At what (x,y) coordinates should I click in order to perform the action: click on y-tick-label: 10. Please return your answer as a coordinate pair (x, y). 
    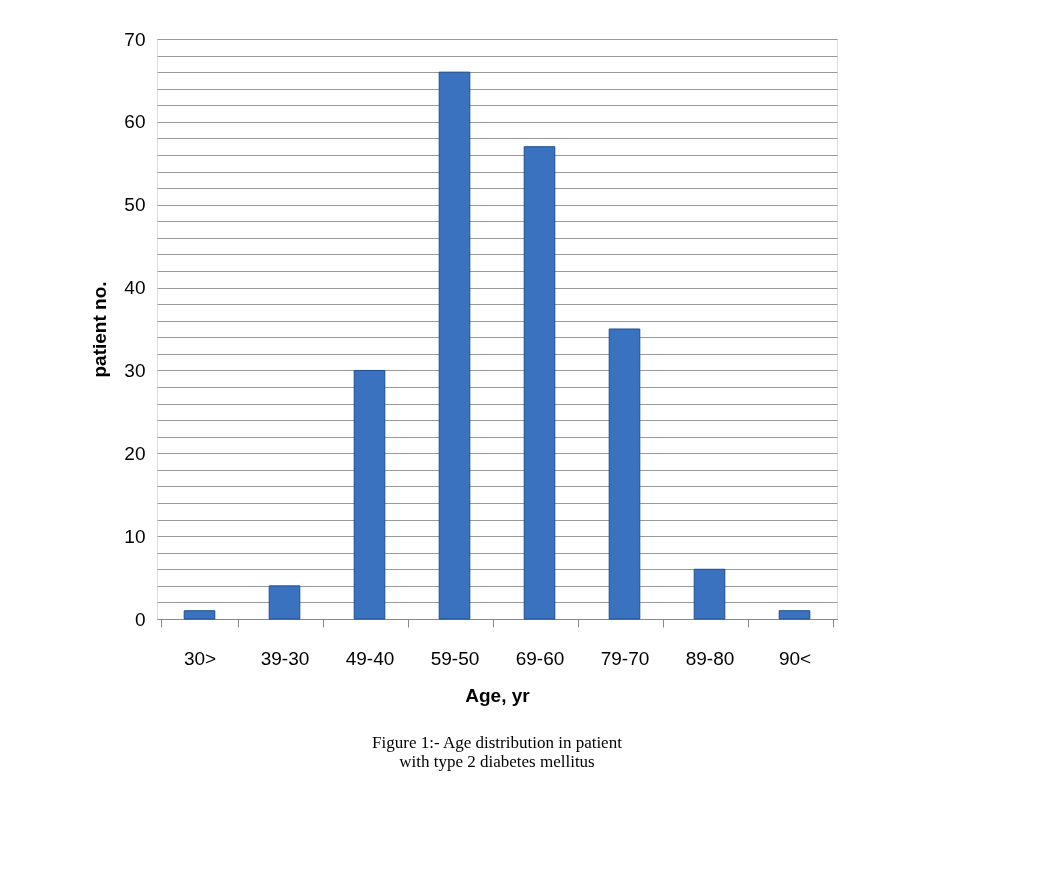
    Looking at the image, I should click on (135, 536).